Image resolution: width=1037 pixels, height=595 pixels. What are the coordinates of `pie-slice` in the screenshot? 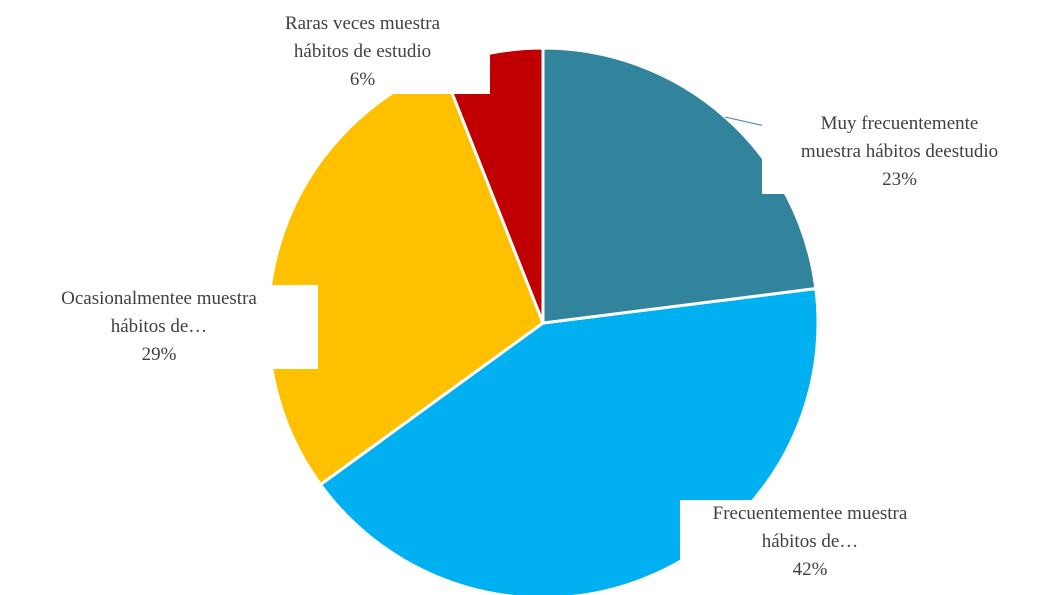 It's located at (679, 185).